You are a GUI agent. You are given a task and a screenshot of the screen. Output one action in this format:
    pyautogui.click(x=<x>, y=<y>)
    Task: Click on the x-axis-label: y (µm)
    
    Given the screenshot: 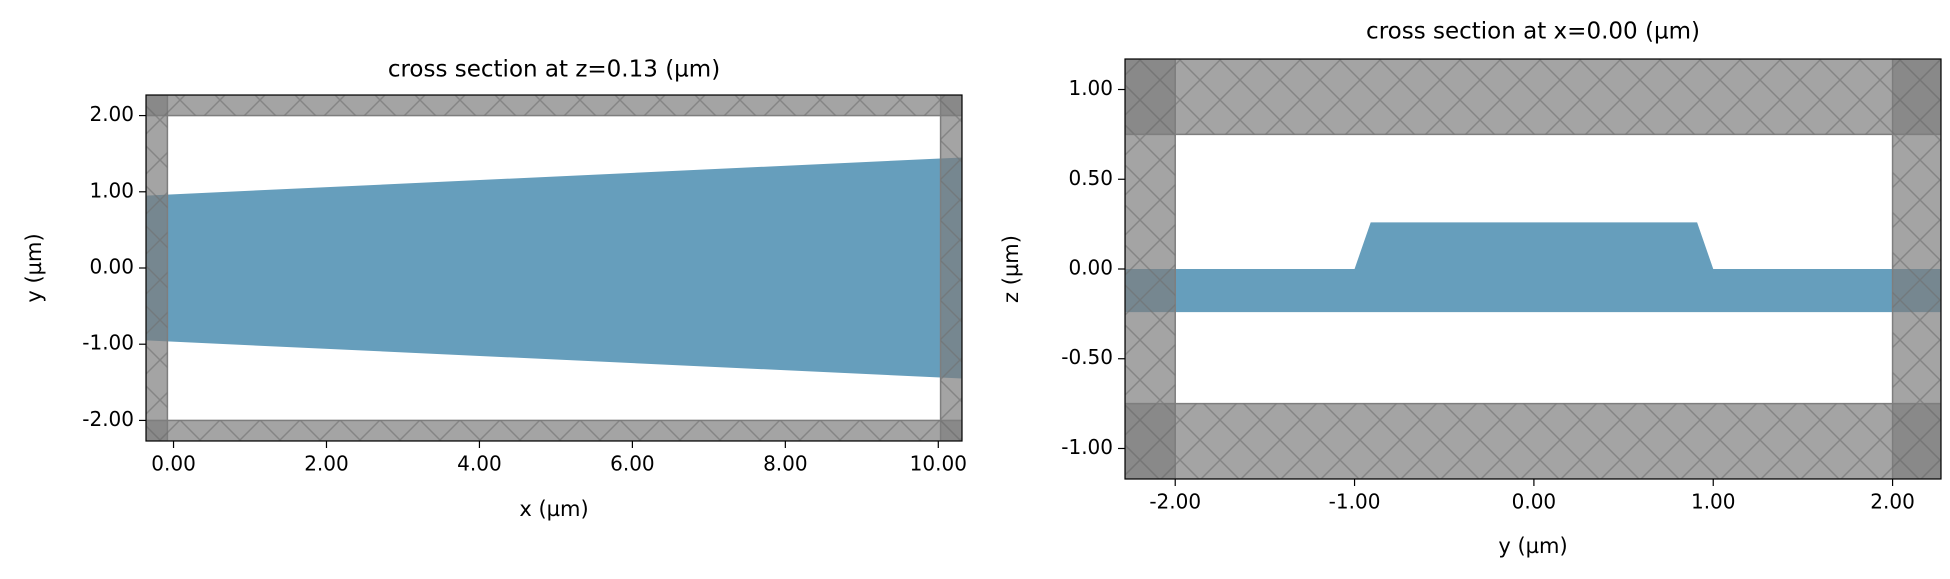 What is the action you would take?
    pyautogui.click(x=1532, y=546)
    